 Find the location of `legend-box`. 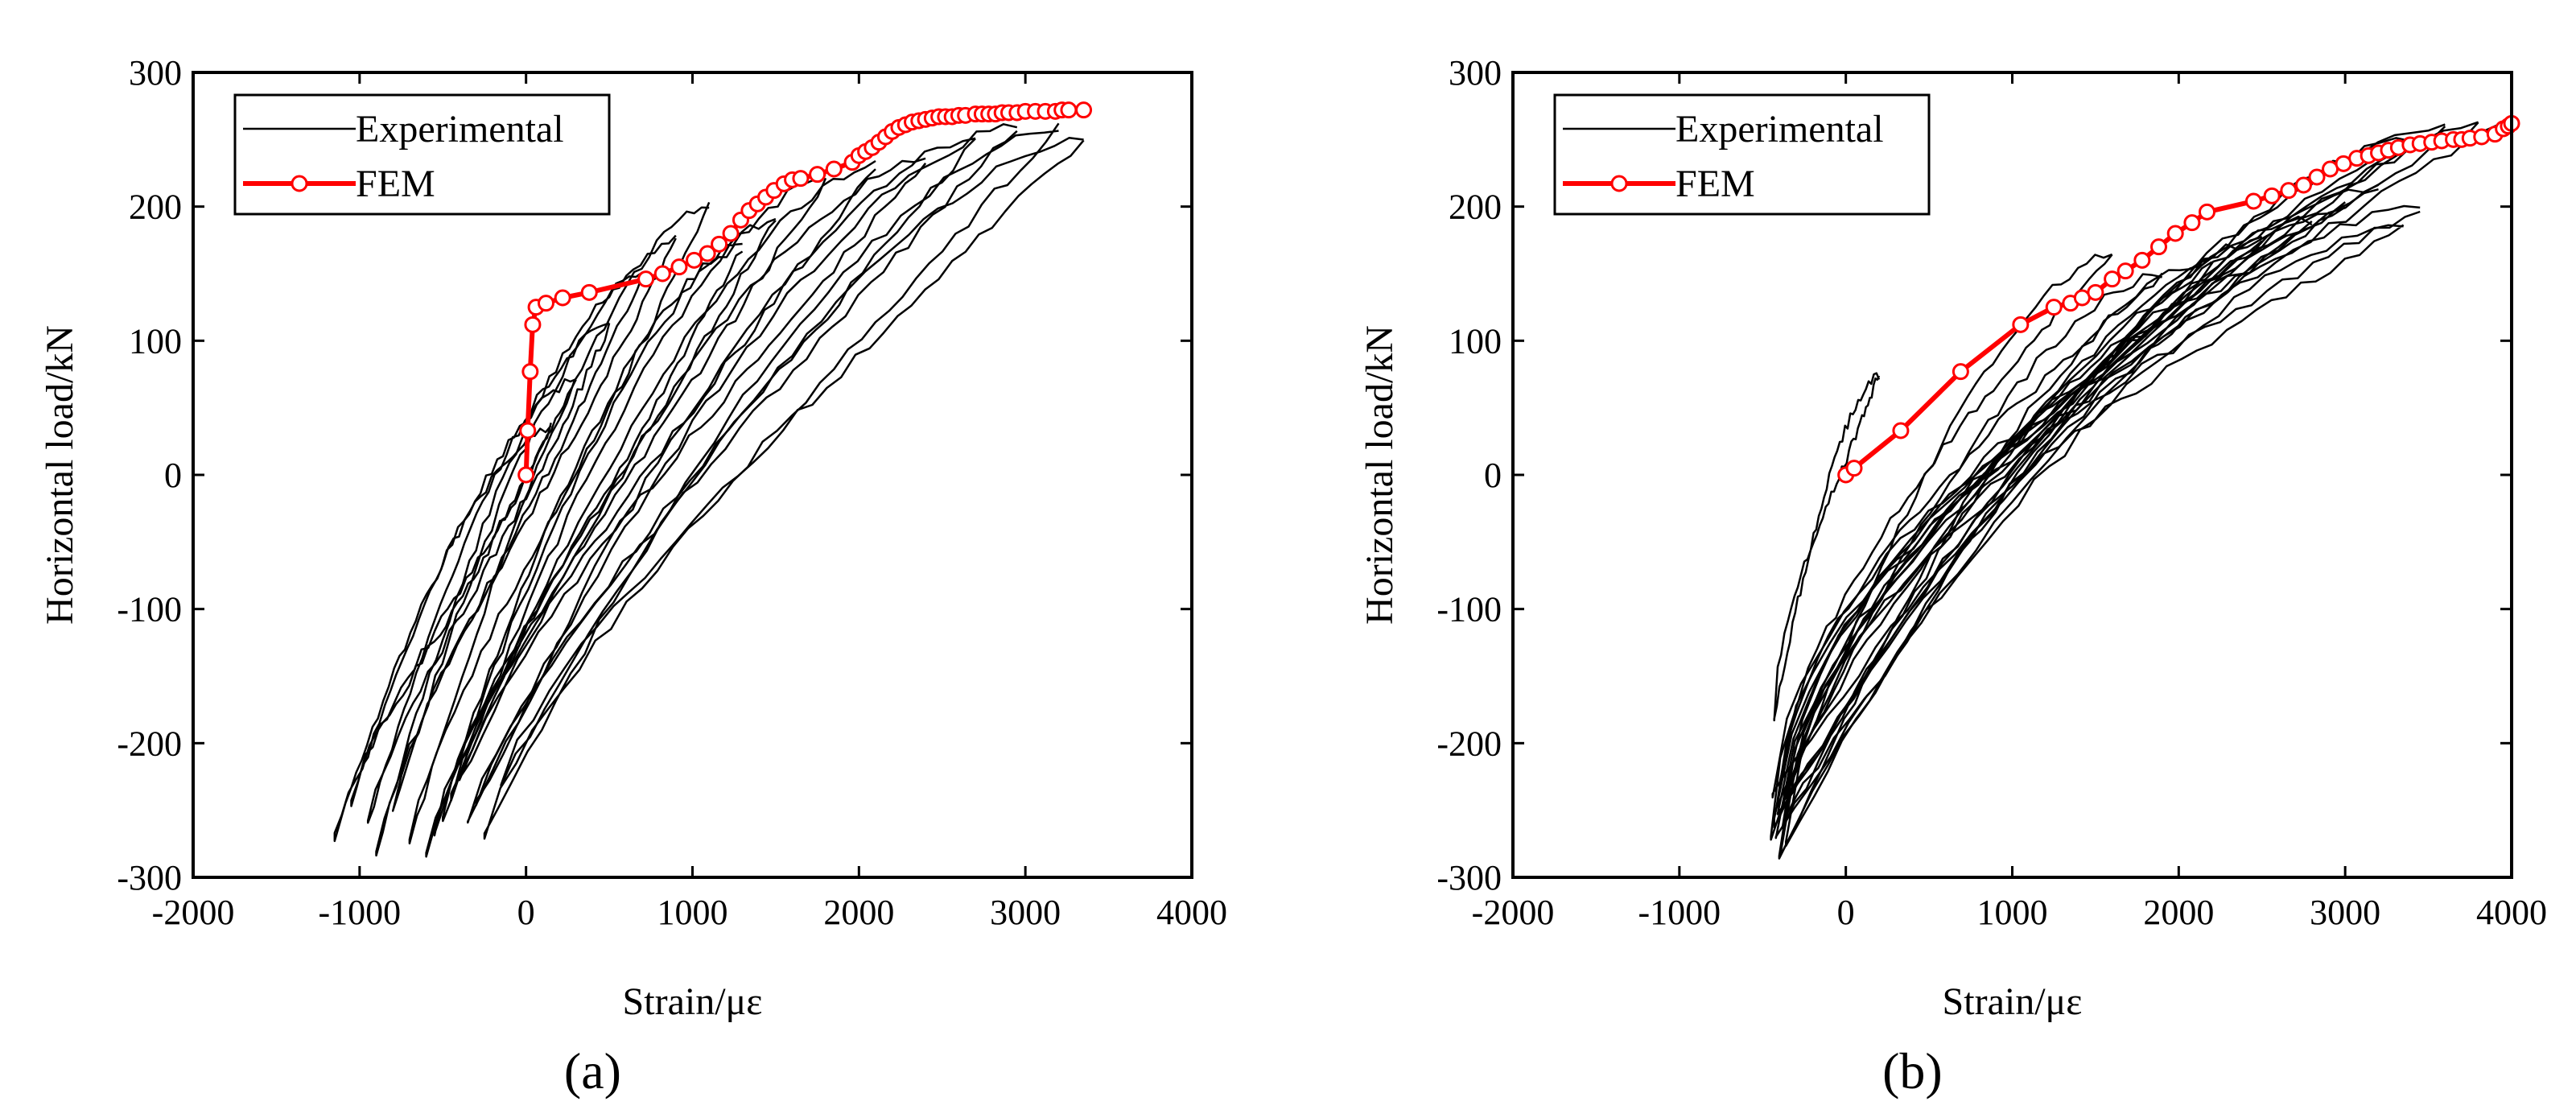

legend-box is located at coordinates (422, 155).